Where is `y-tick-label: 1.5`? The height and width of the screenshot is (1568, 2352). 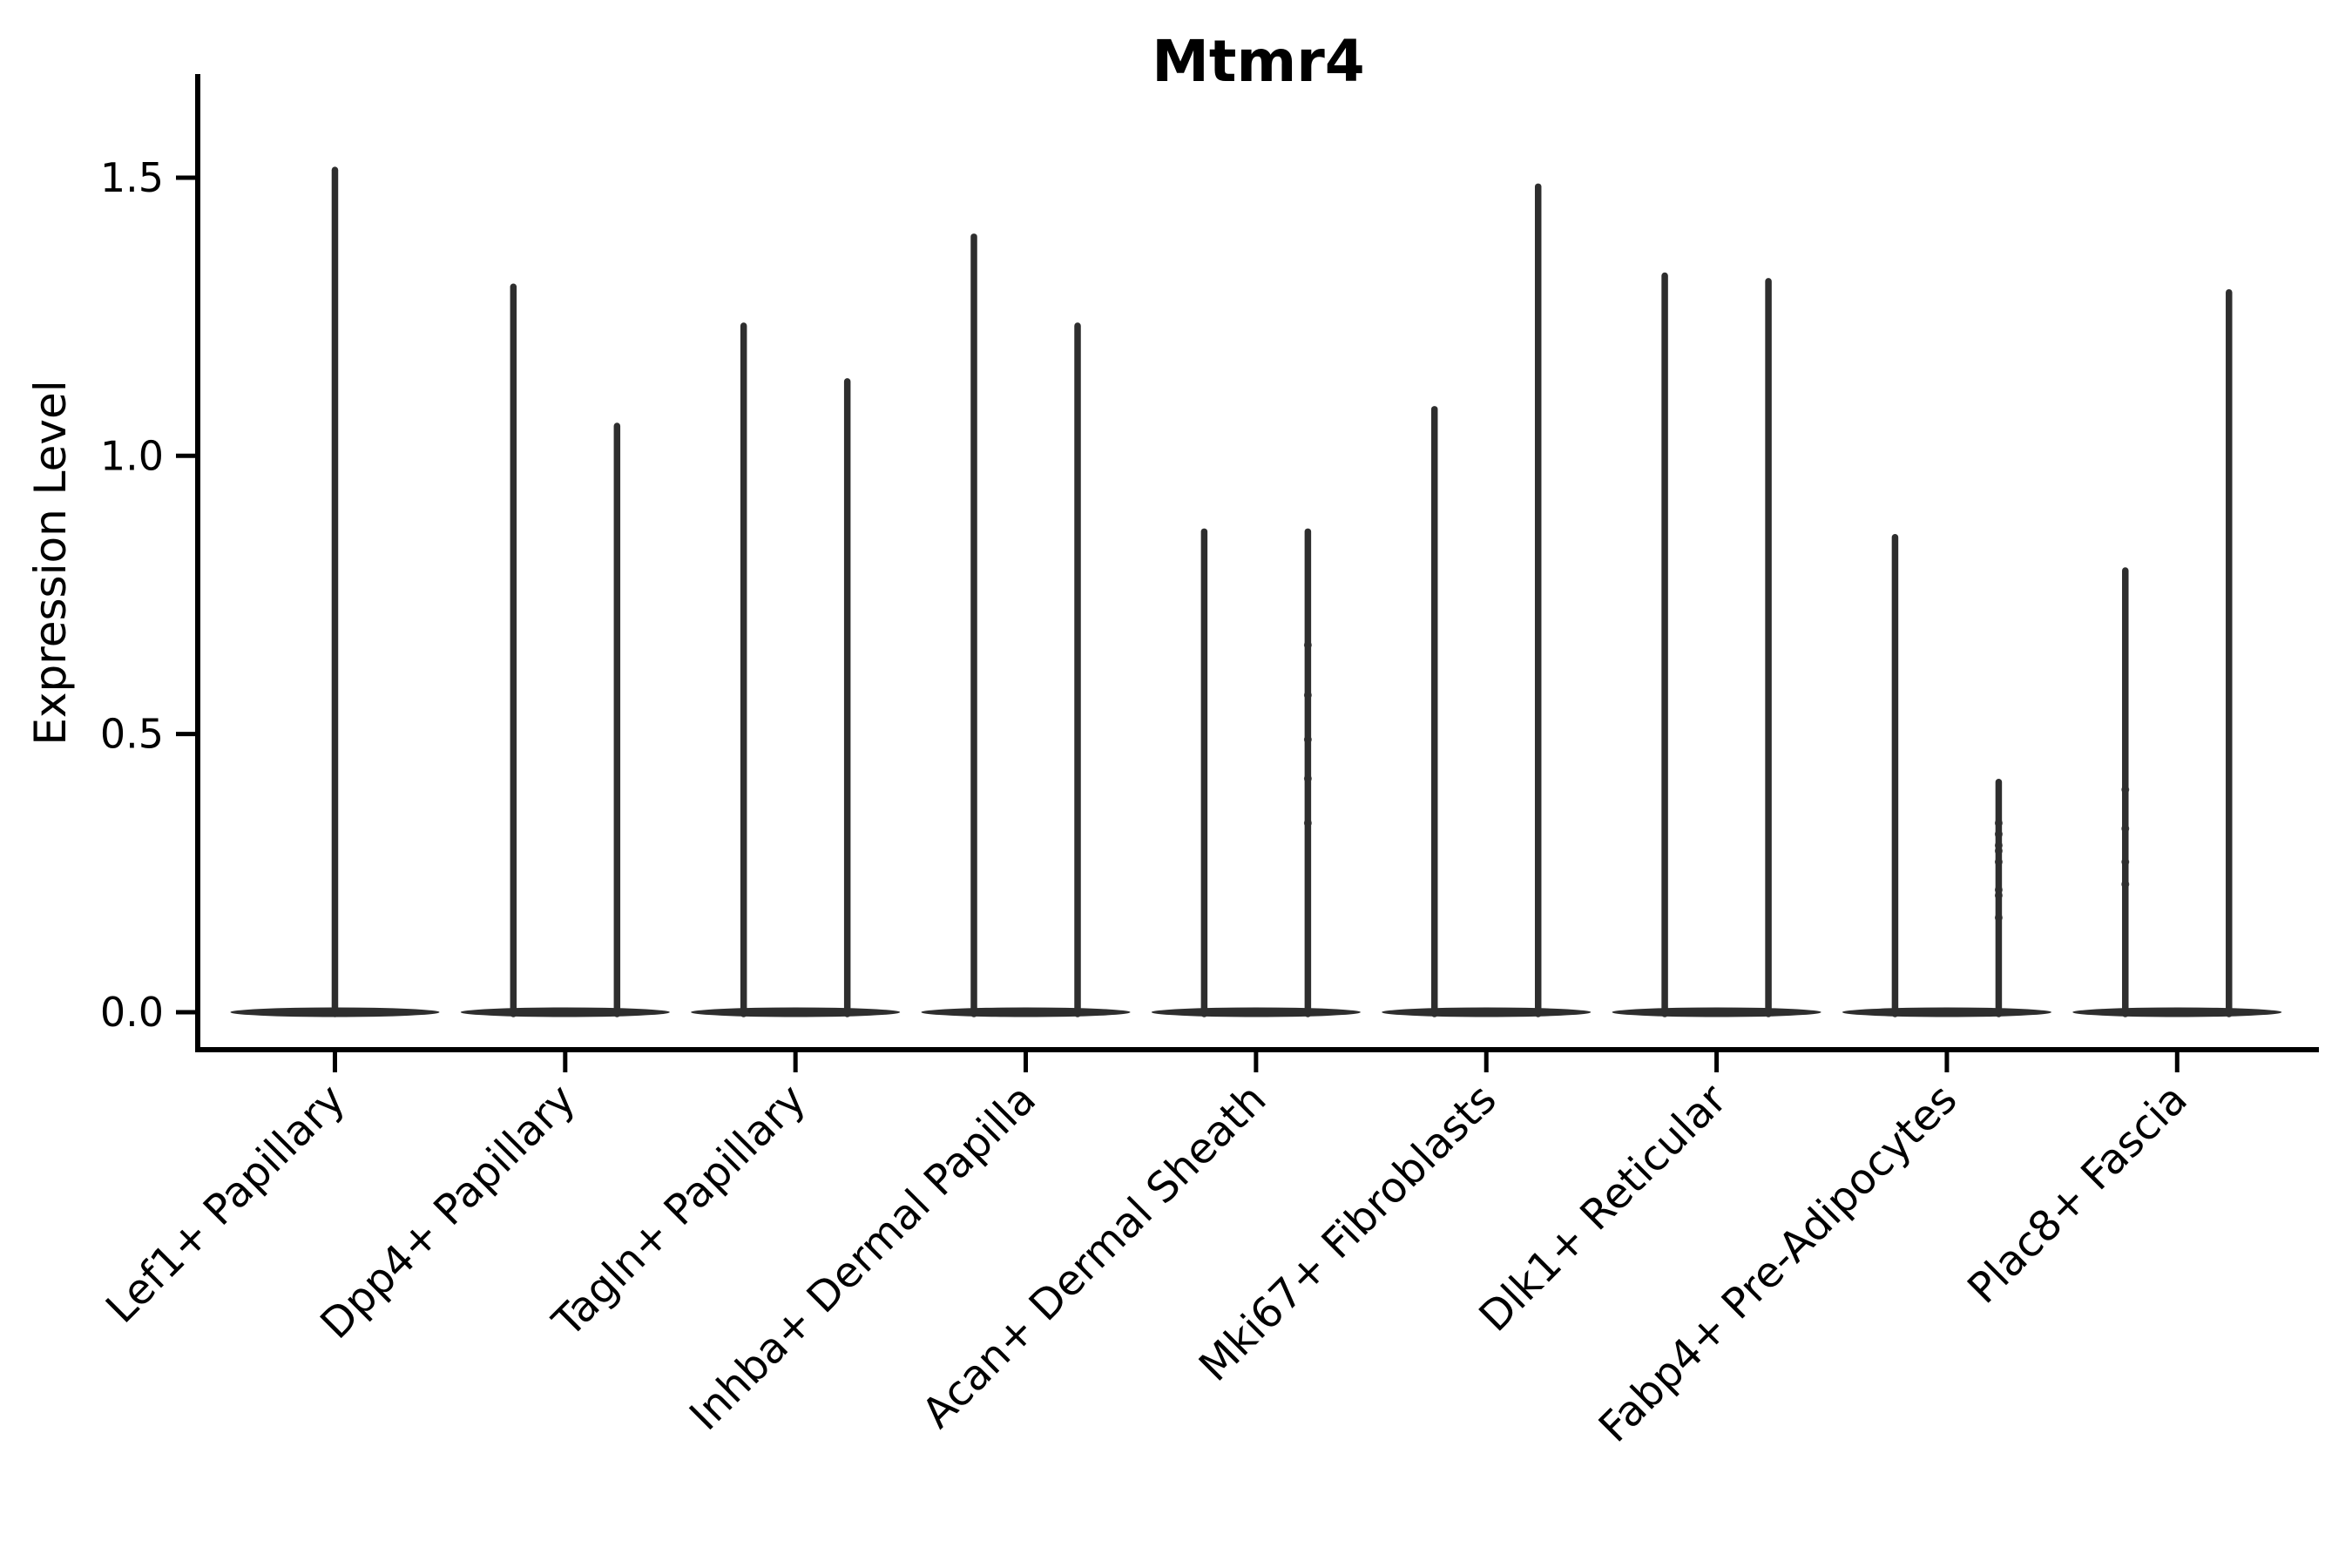 y-tick-label: 1.5 is located at coordinates (132, 177).